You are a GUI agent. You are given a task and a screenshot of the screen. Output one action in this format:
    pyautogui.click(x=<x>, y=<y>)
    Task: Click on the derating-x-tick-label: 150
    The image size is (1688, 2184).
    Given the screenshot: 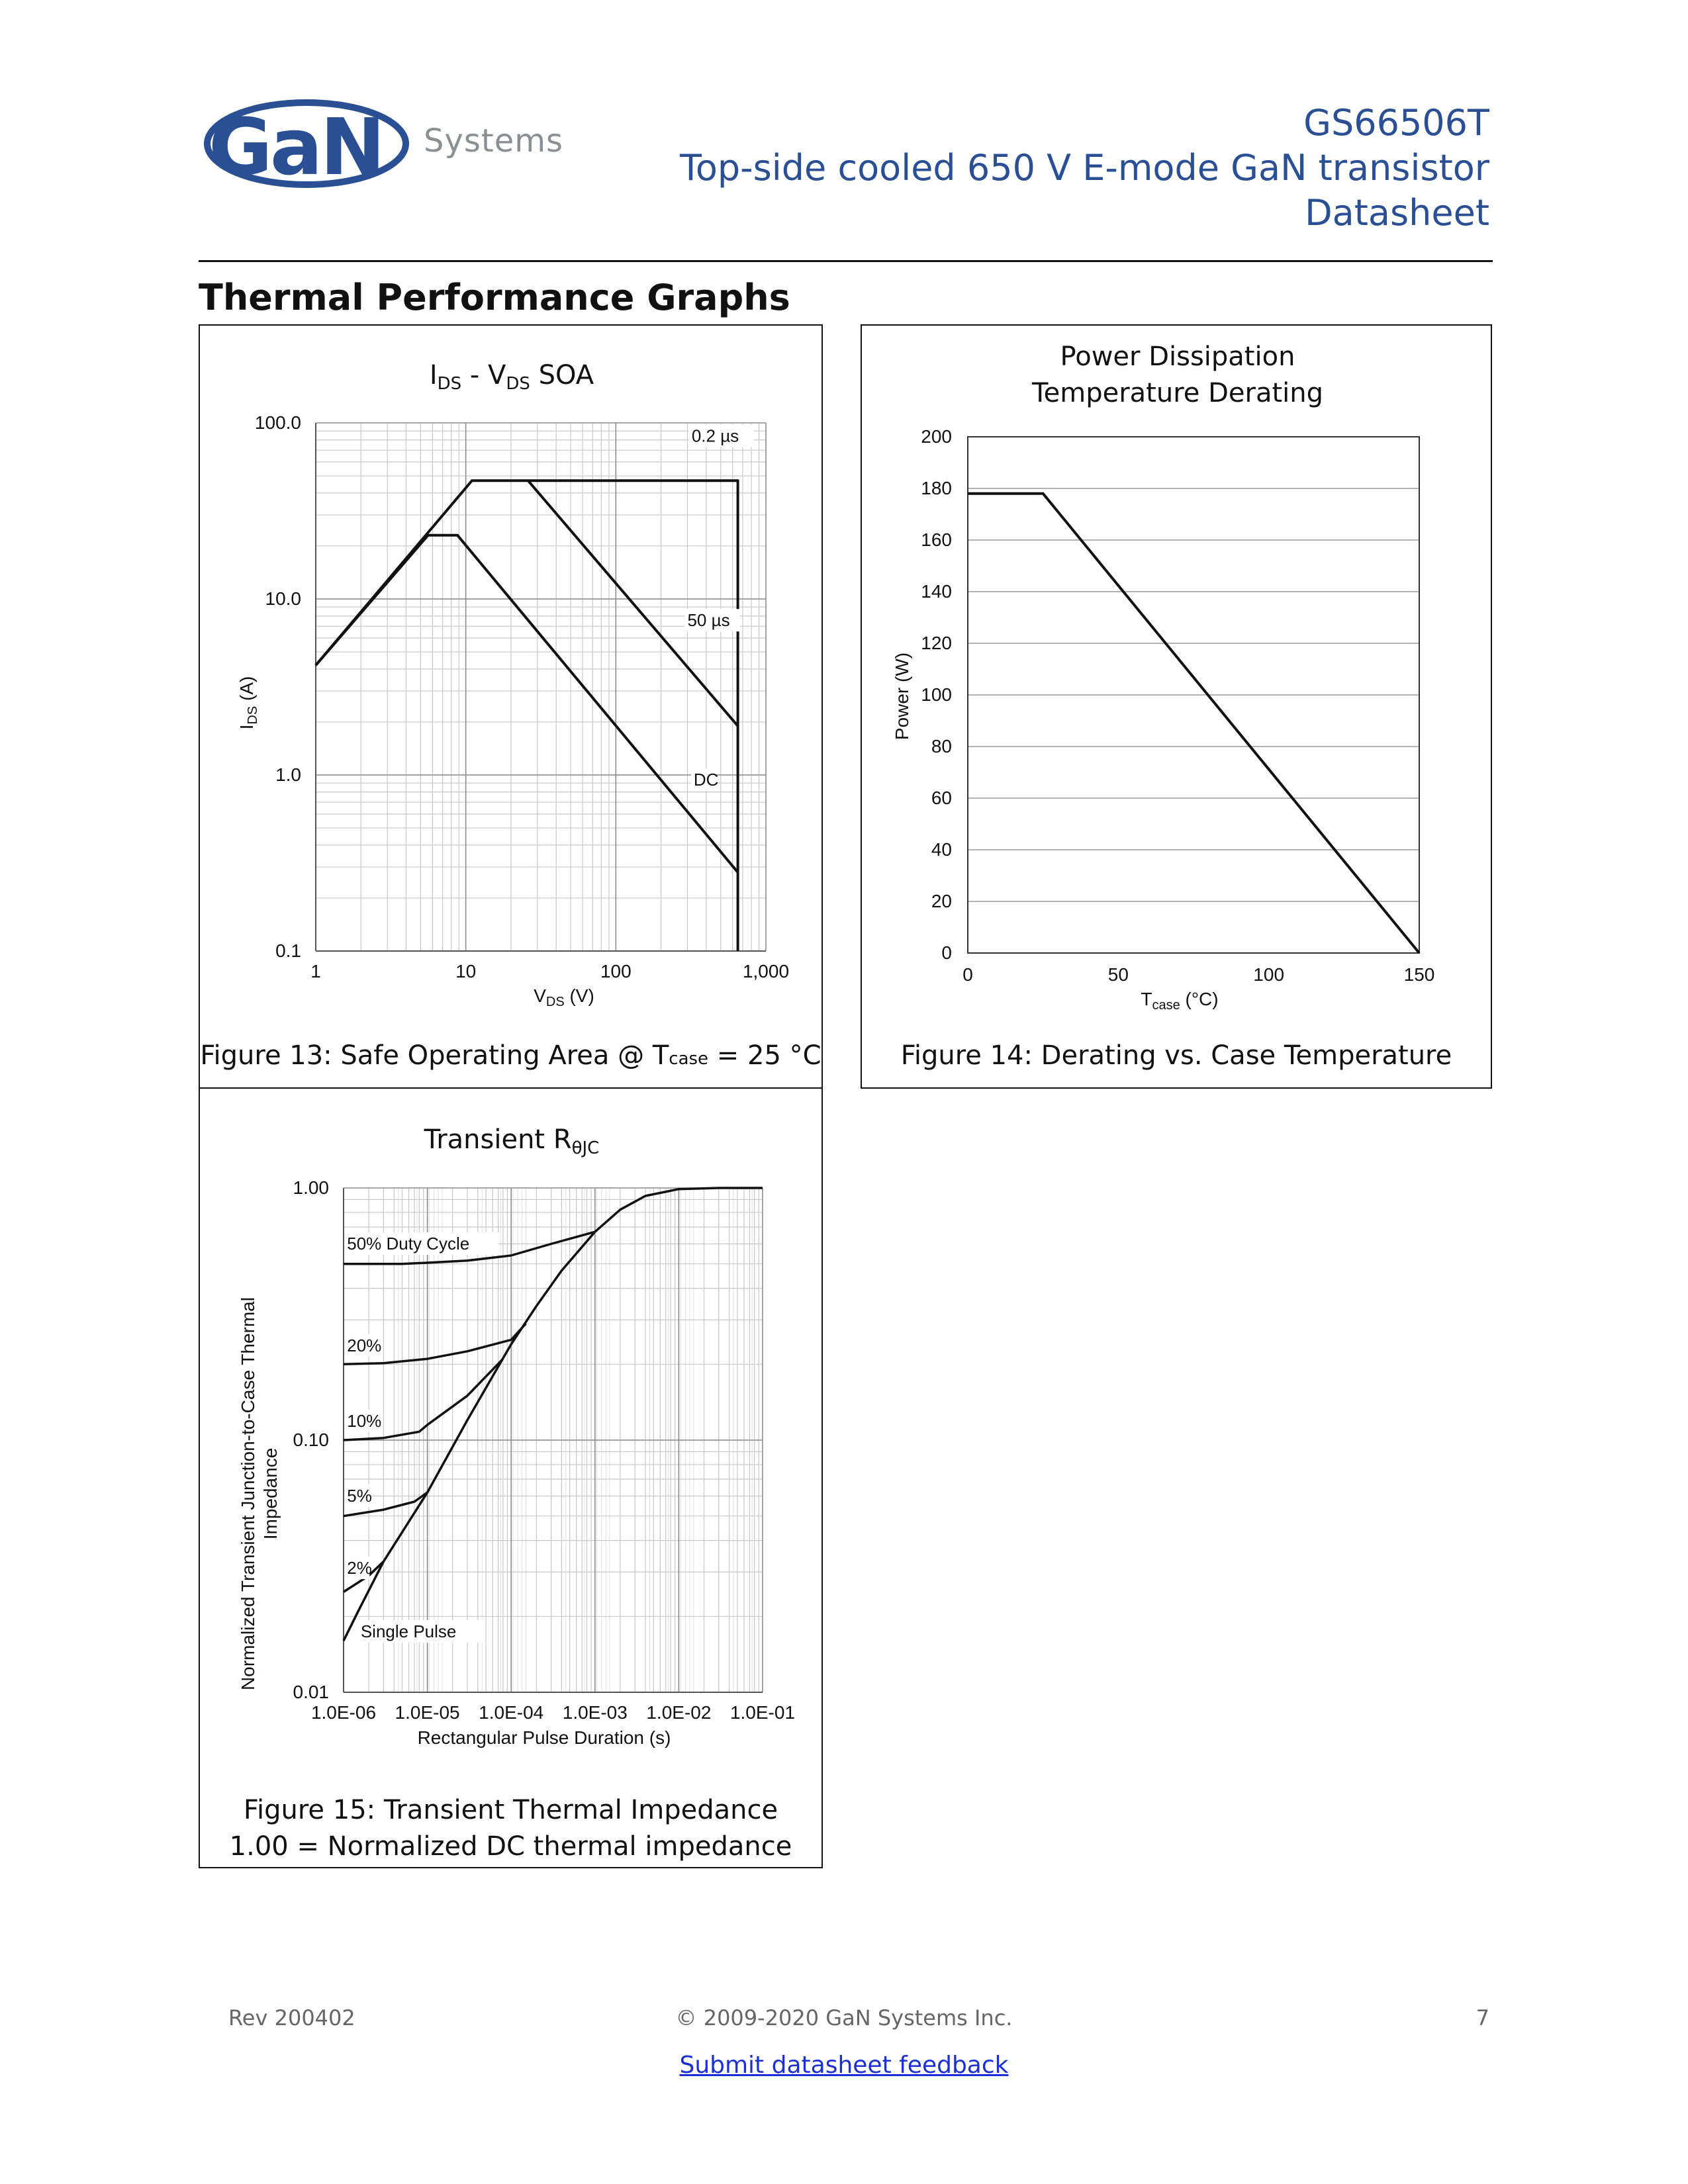 What is the action you would take?
    pyautogui.click(x=1419, y=974)
    